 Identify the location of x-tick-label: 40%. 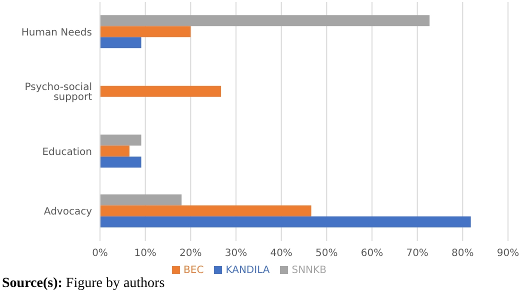
(281, 254).